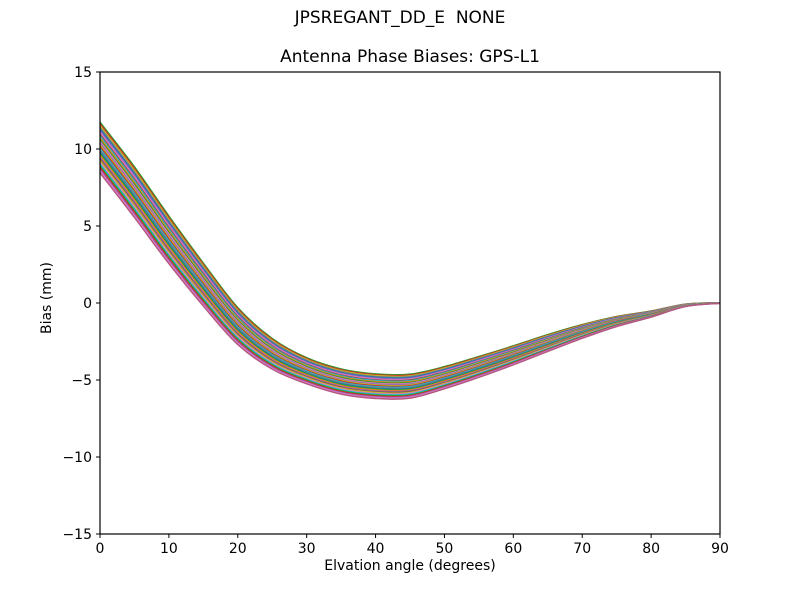  I want to click on y-tick-label: 5, so click(87, 227).